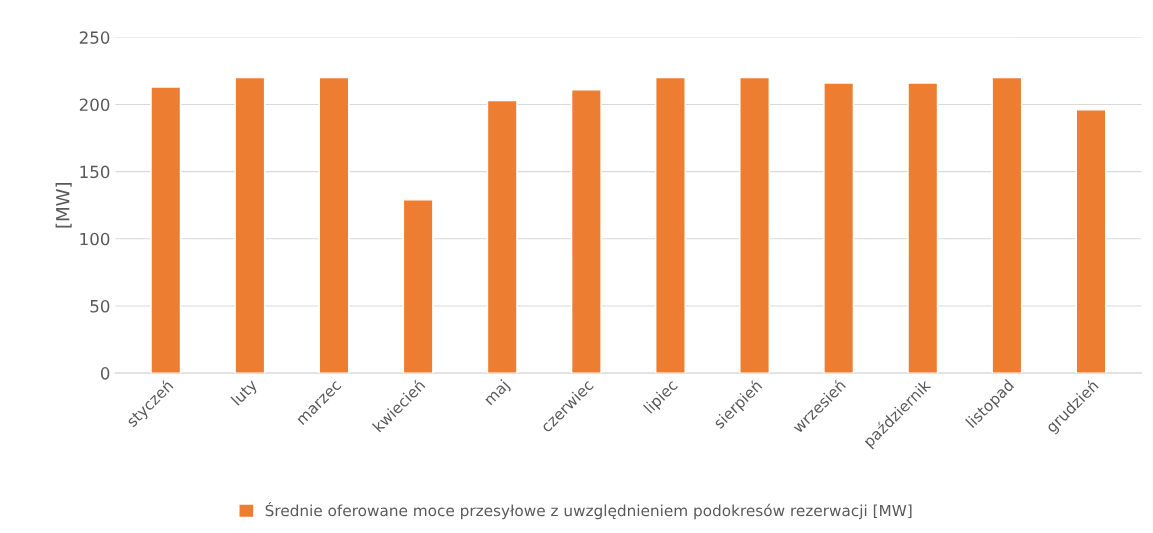  Describe the element at coordinates (105, 373) in the screenshot. I see `y-tick-label: 0` at that location.